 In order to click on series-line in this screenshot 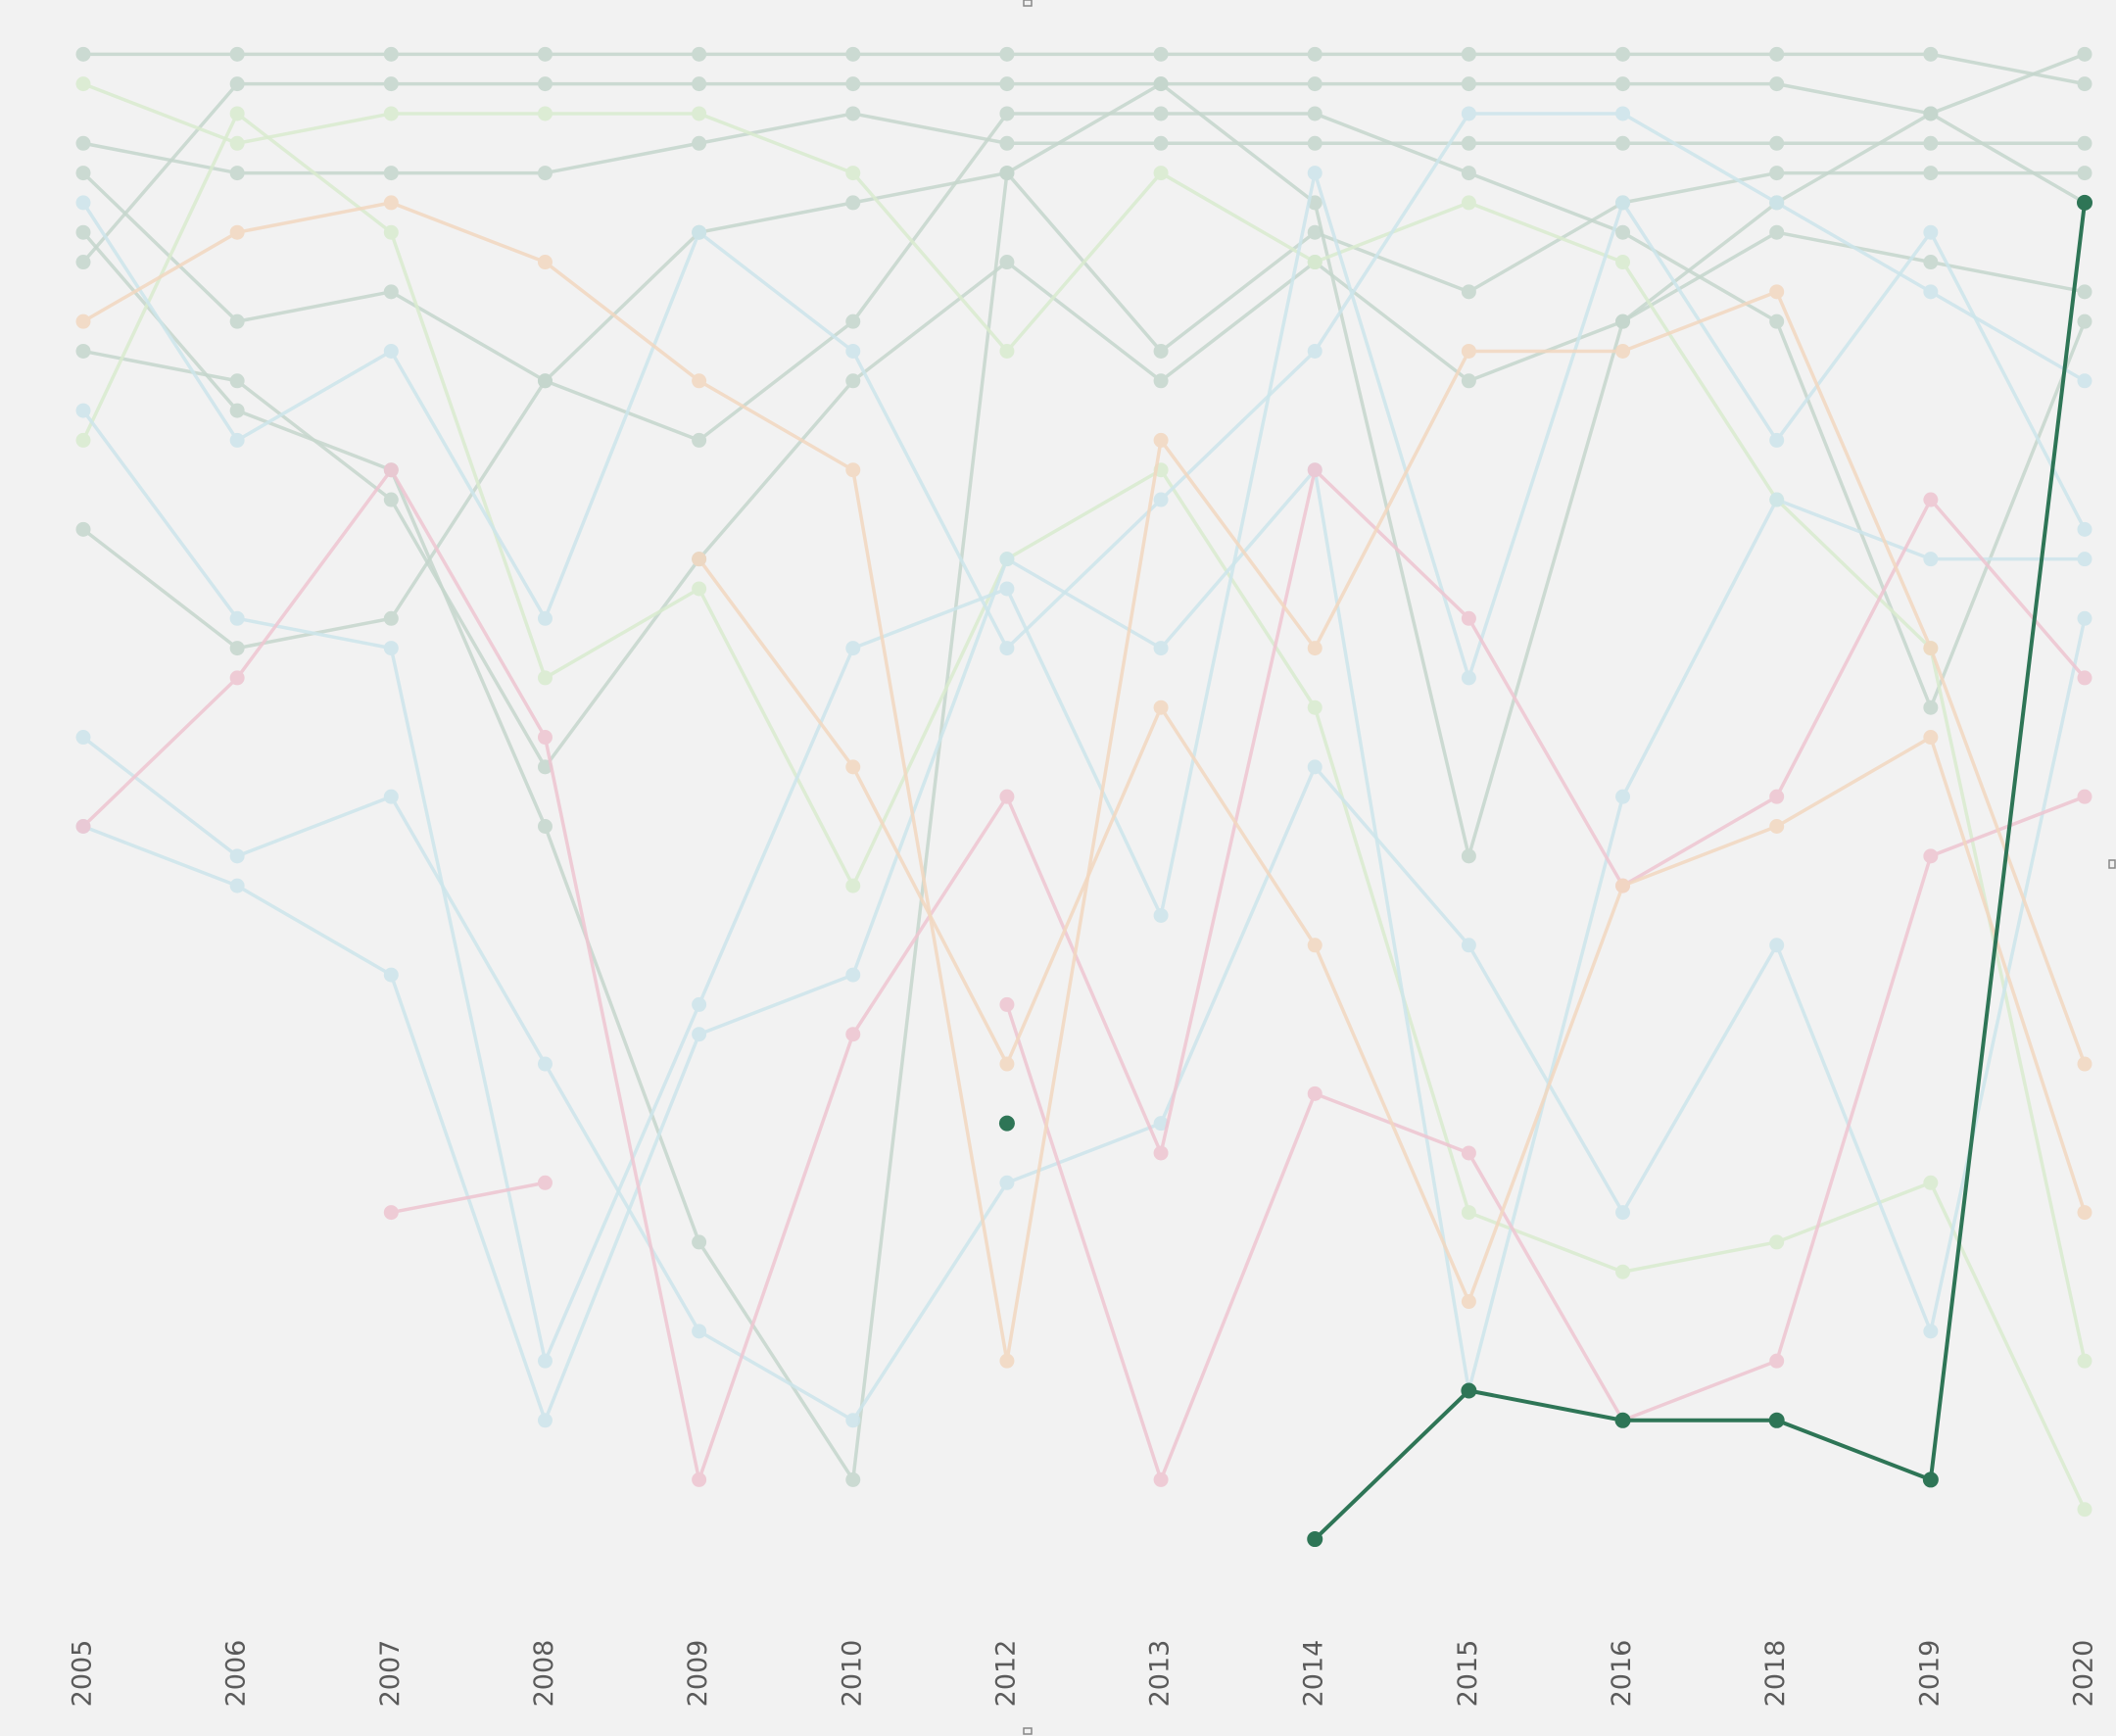, I will do `click(1083, 144)`.